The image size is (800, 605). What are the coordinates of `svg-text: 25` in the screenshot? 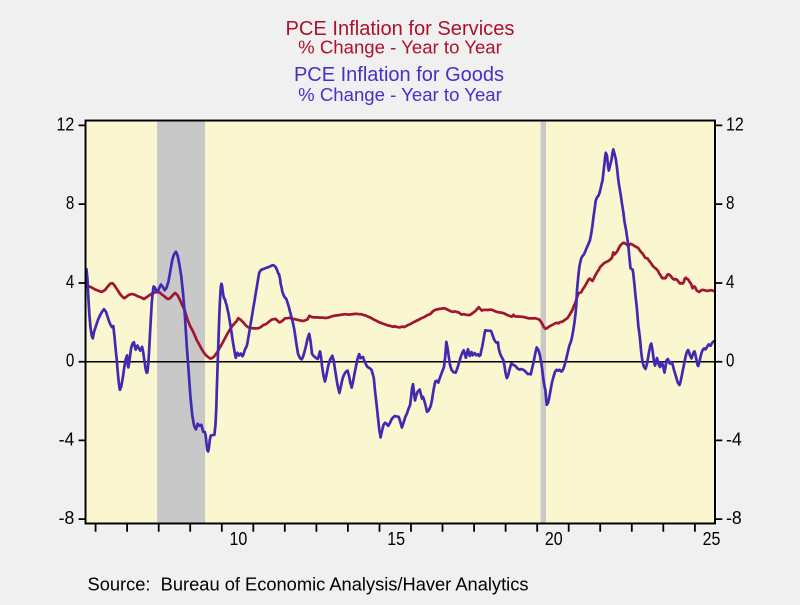 It's located at (712, 539).